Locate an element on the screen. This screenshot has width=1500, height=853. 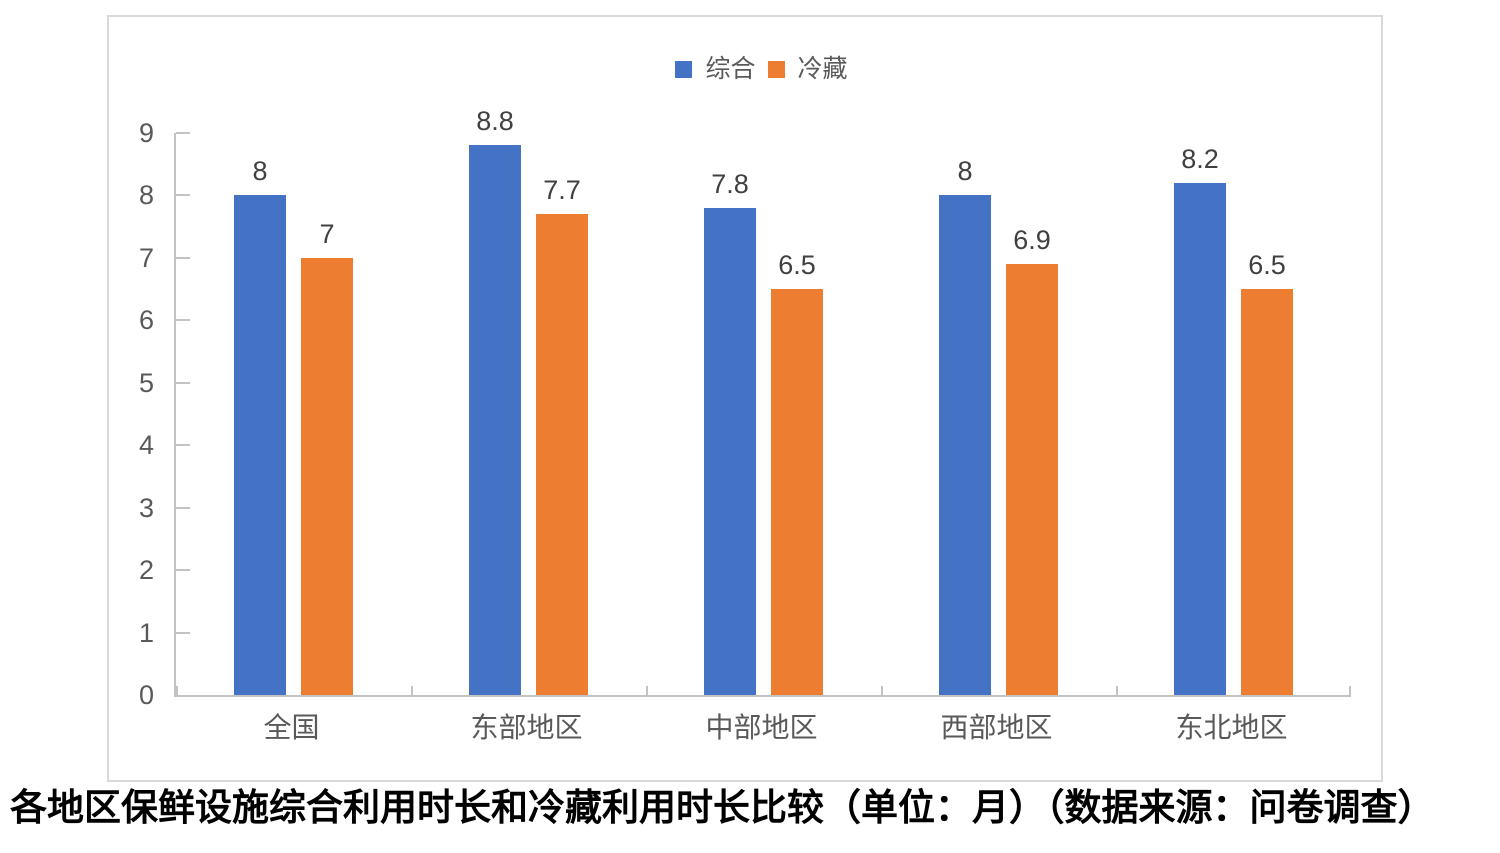
bar-value-label: 8.2 is located at coordinates (1200, 159).